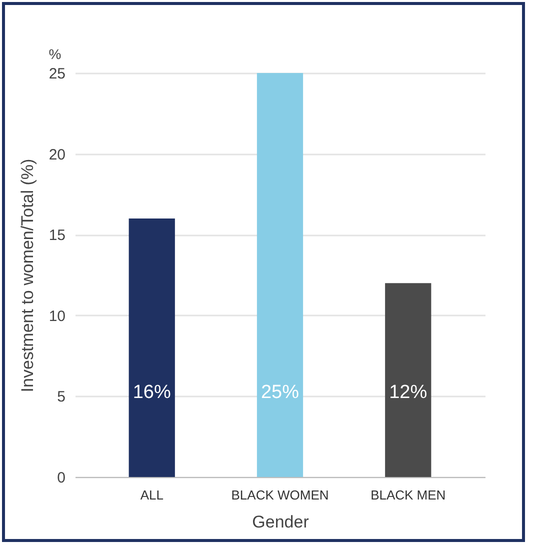 Image resolution: width=533 pixels, height=550 pixels. I want to click on x-tick-label: BLACK WOMEN, so click(280, 495).